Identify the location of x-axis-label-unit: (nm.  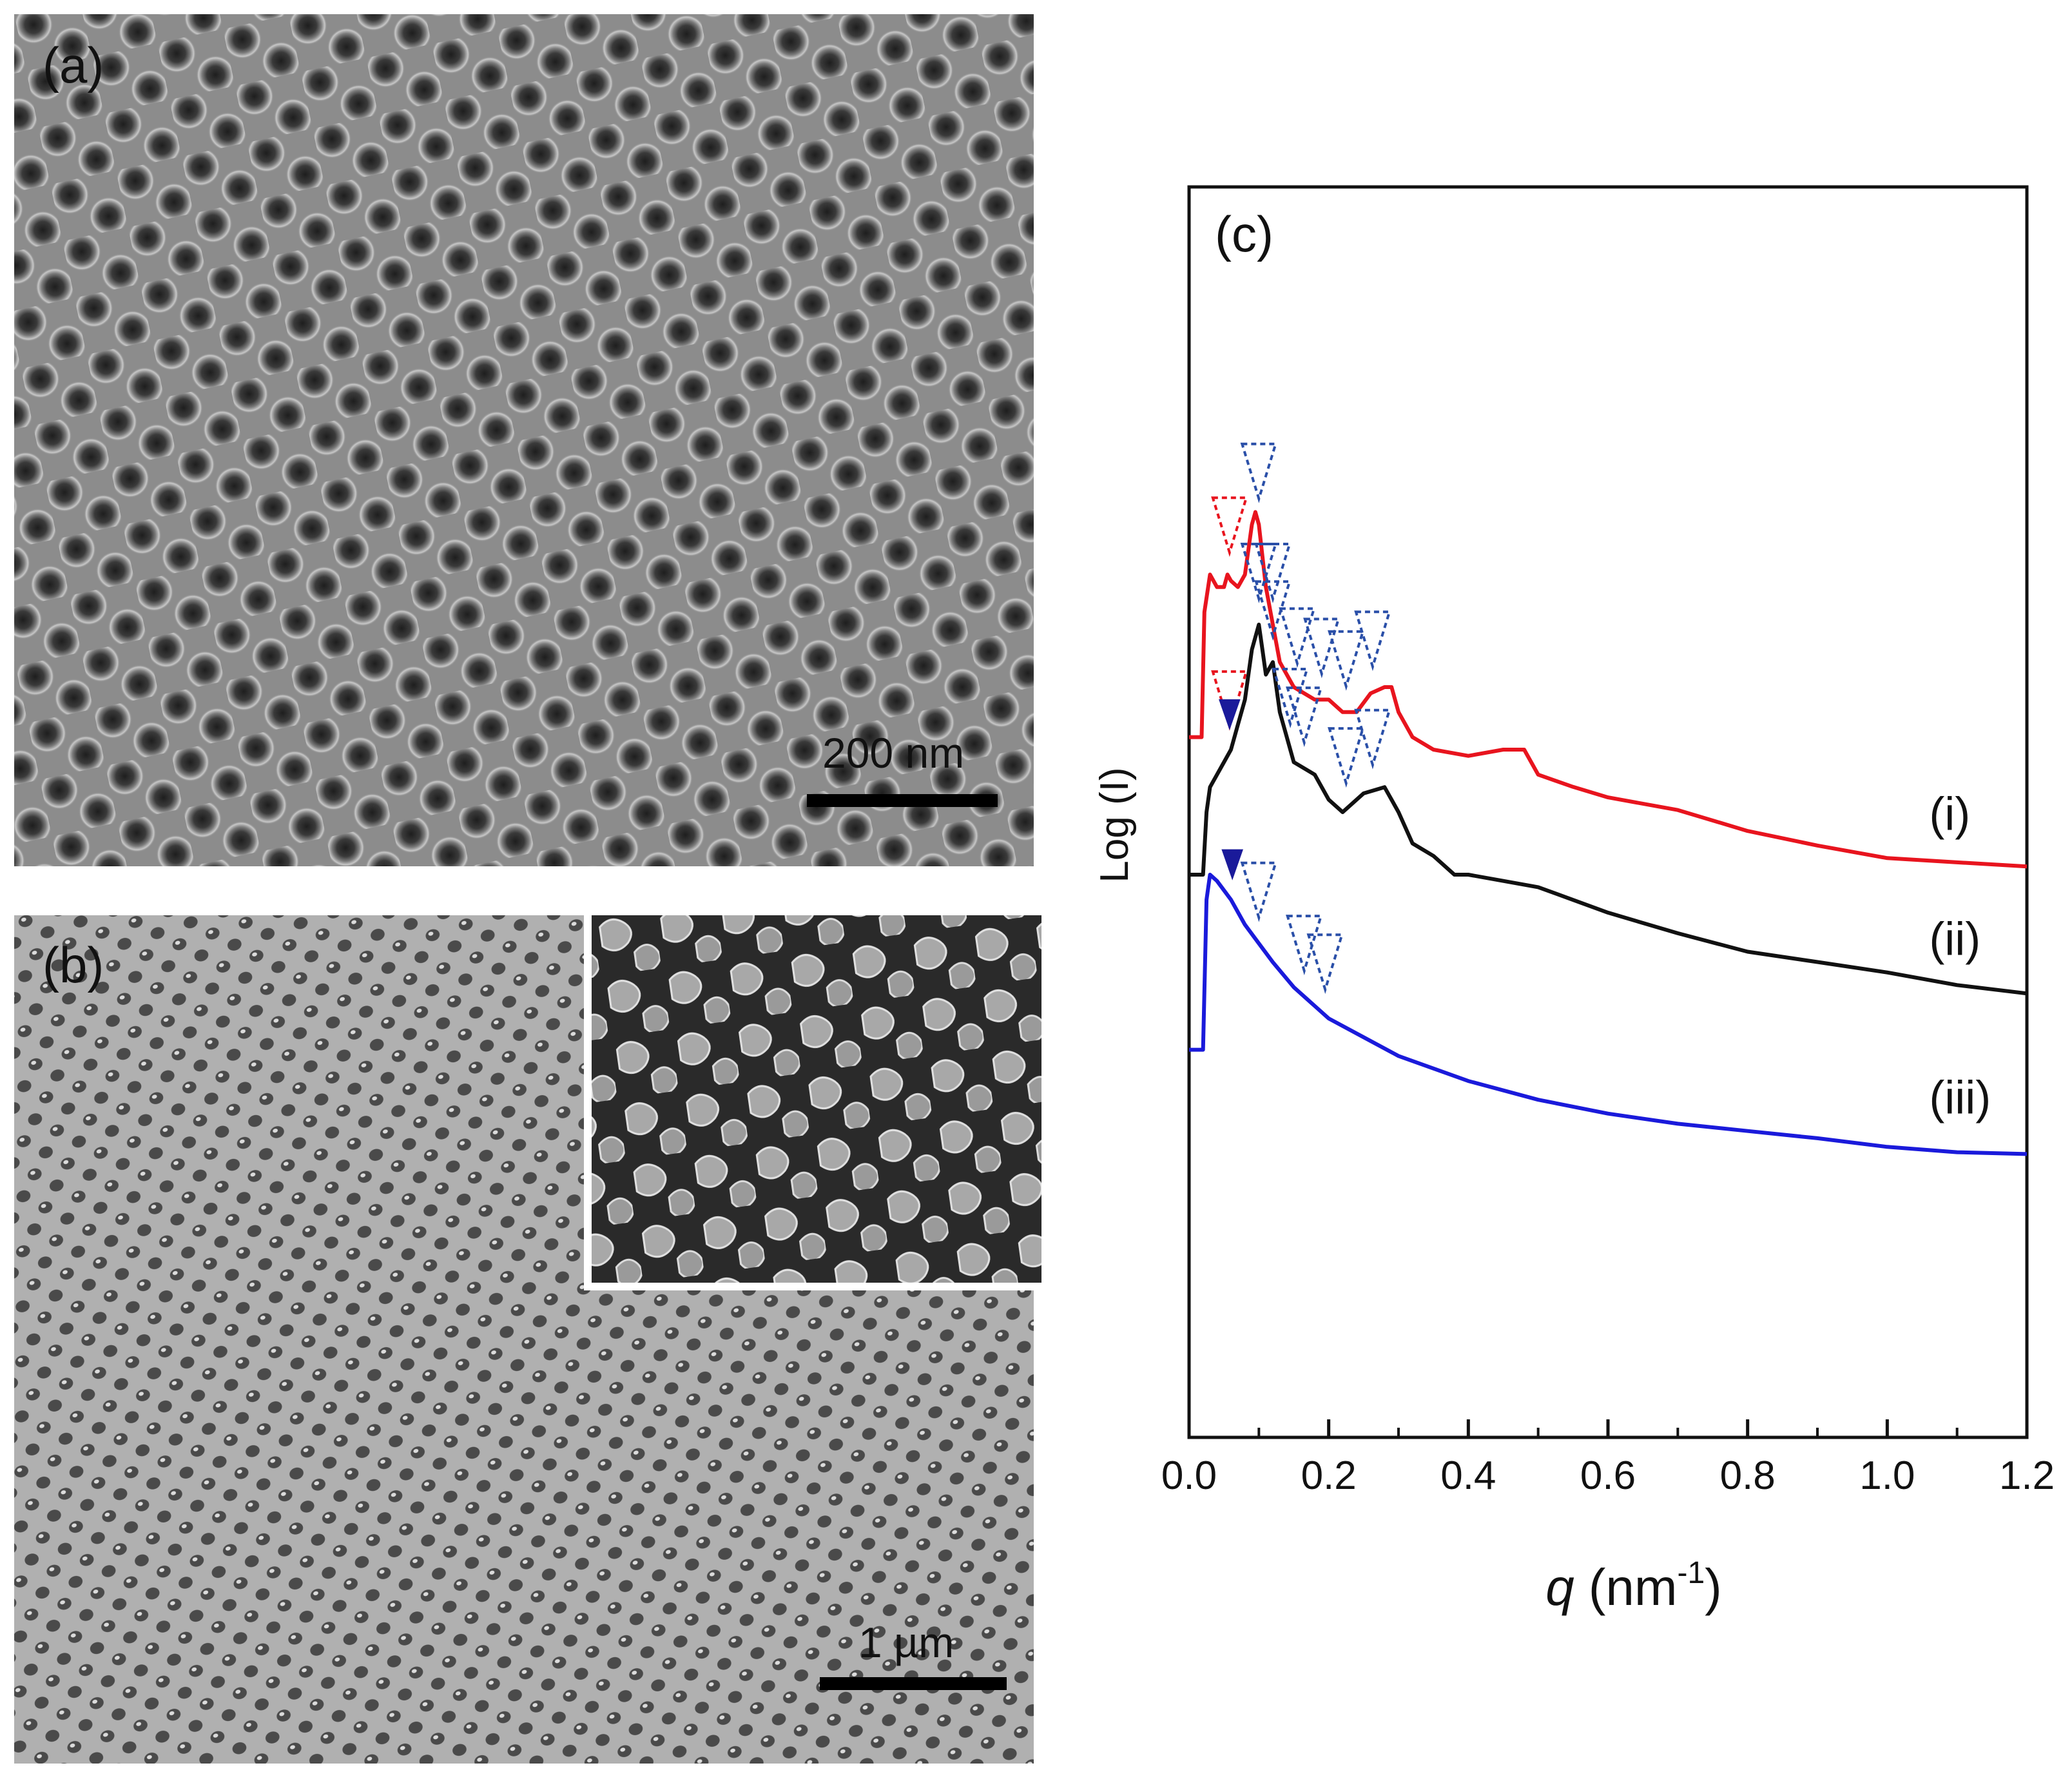
(1633, 1588).